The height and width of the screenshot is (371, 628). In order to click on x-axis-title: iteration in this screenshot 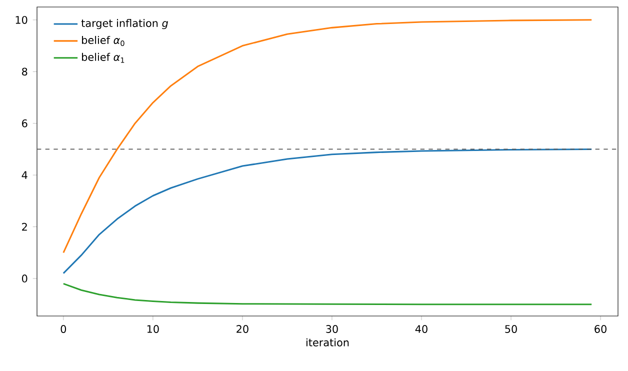, I will do `click(327, 342)`.